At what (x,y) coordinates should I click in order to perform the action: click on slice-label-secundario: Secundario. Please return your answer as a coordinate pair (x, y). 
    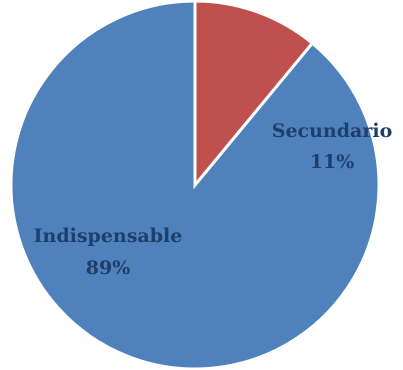
    Looking at the image, I should click on (332, 131).